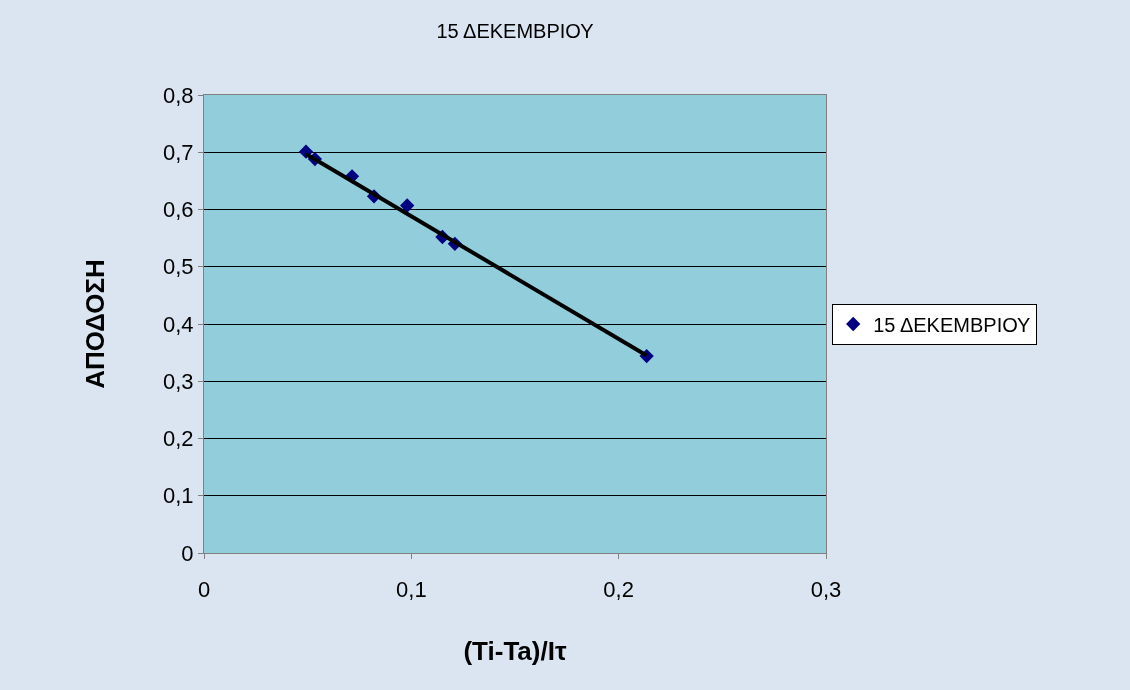 The height and width of the screenshot is (690, 1130). What do you see at coordinates (952, 324) in the screenshot?
I see `legend-label: 15 ΔΕΚΕΜΒΡΙΟΥ` at bounding box center [952, 324].